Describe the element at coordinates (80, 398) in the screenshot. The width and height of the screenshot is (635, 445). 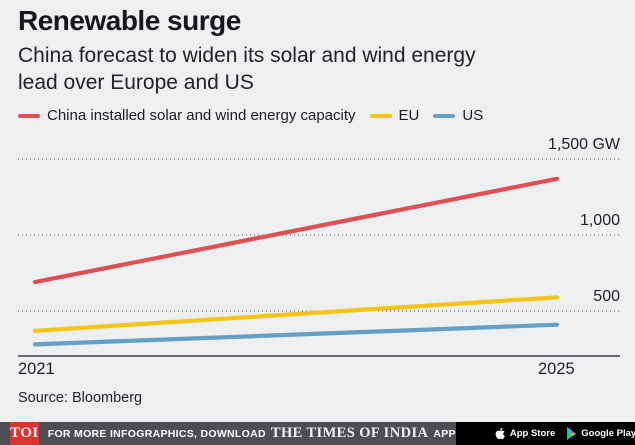
I see `source-credit: Source: Bloomberg` at that location.